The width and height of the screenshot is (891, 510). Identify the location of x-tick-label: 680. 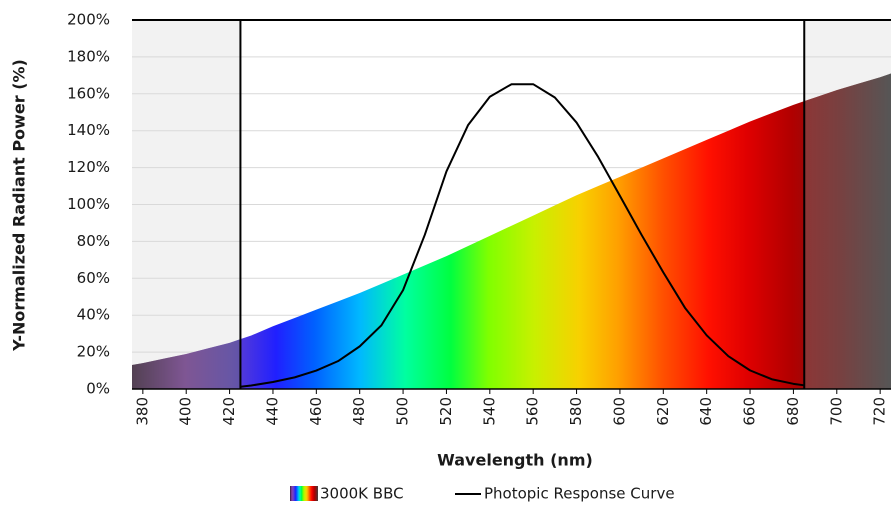
(793, 411).